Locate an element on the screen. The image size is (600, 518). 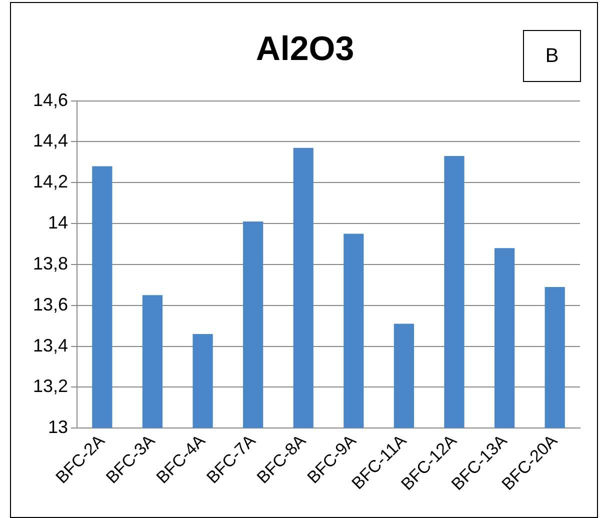
y-tick-label: 13,4 is located at coordinates (50, 345).